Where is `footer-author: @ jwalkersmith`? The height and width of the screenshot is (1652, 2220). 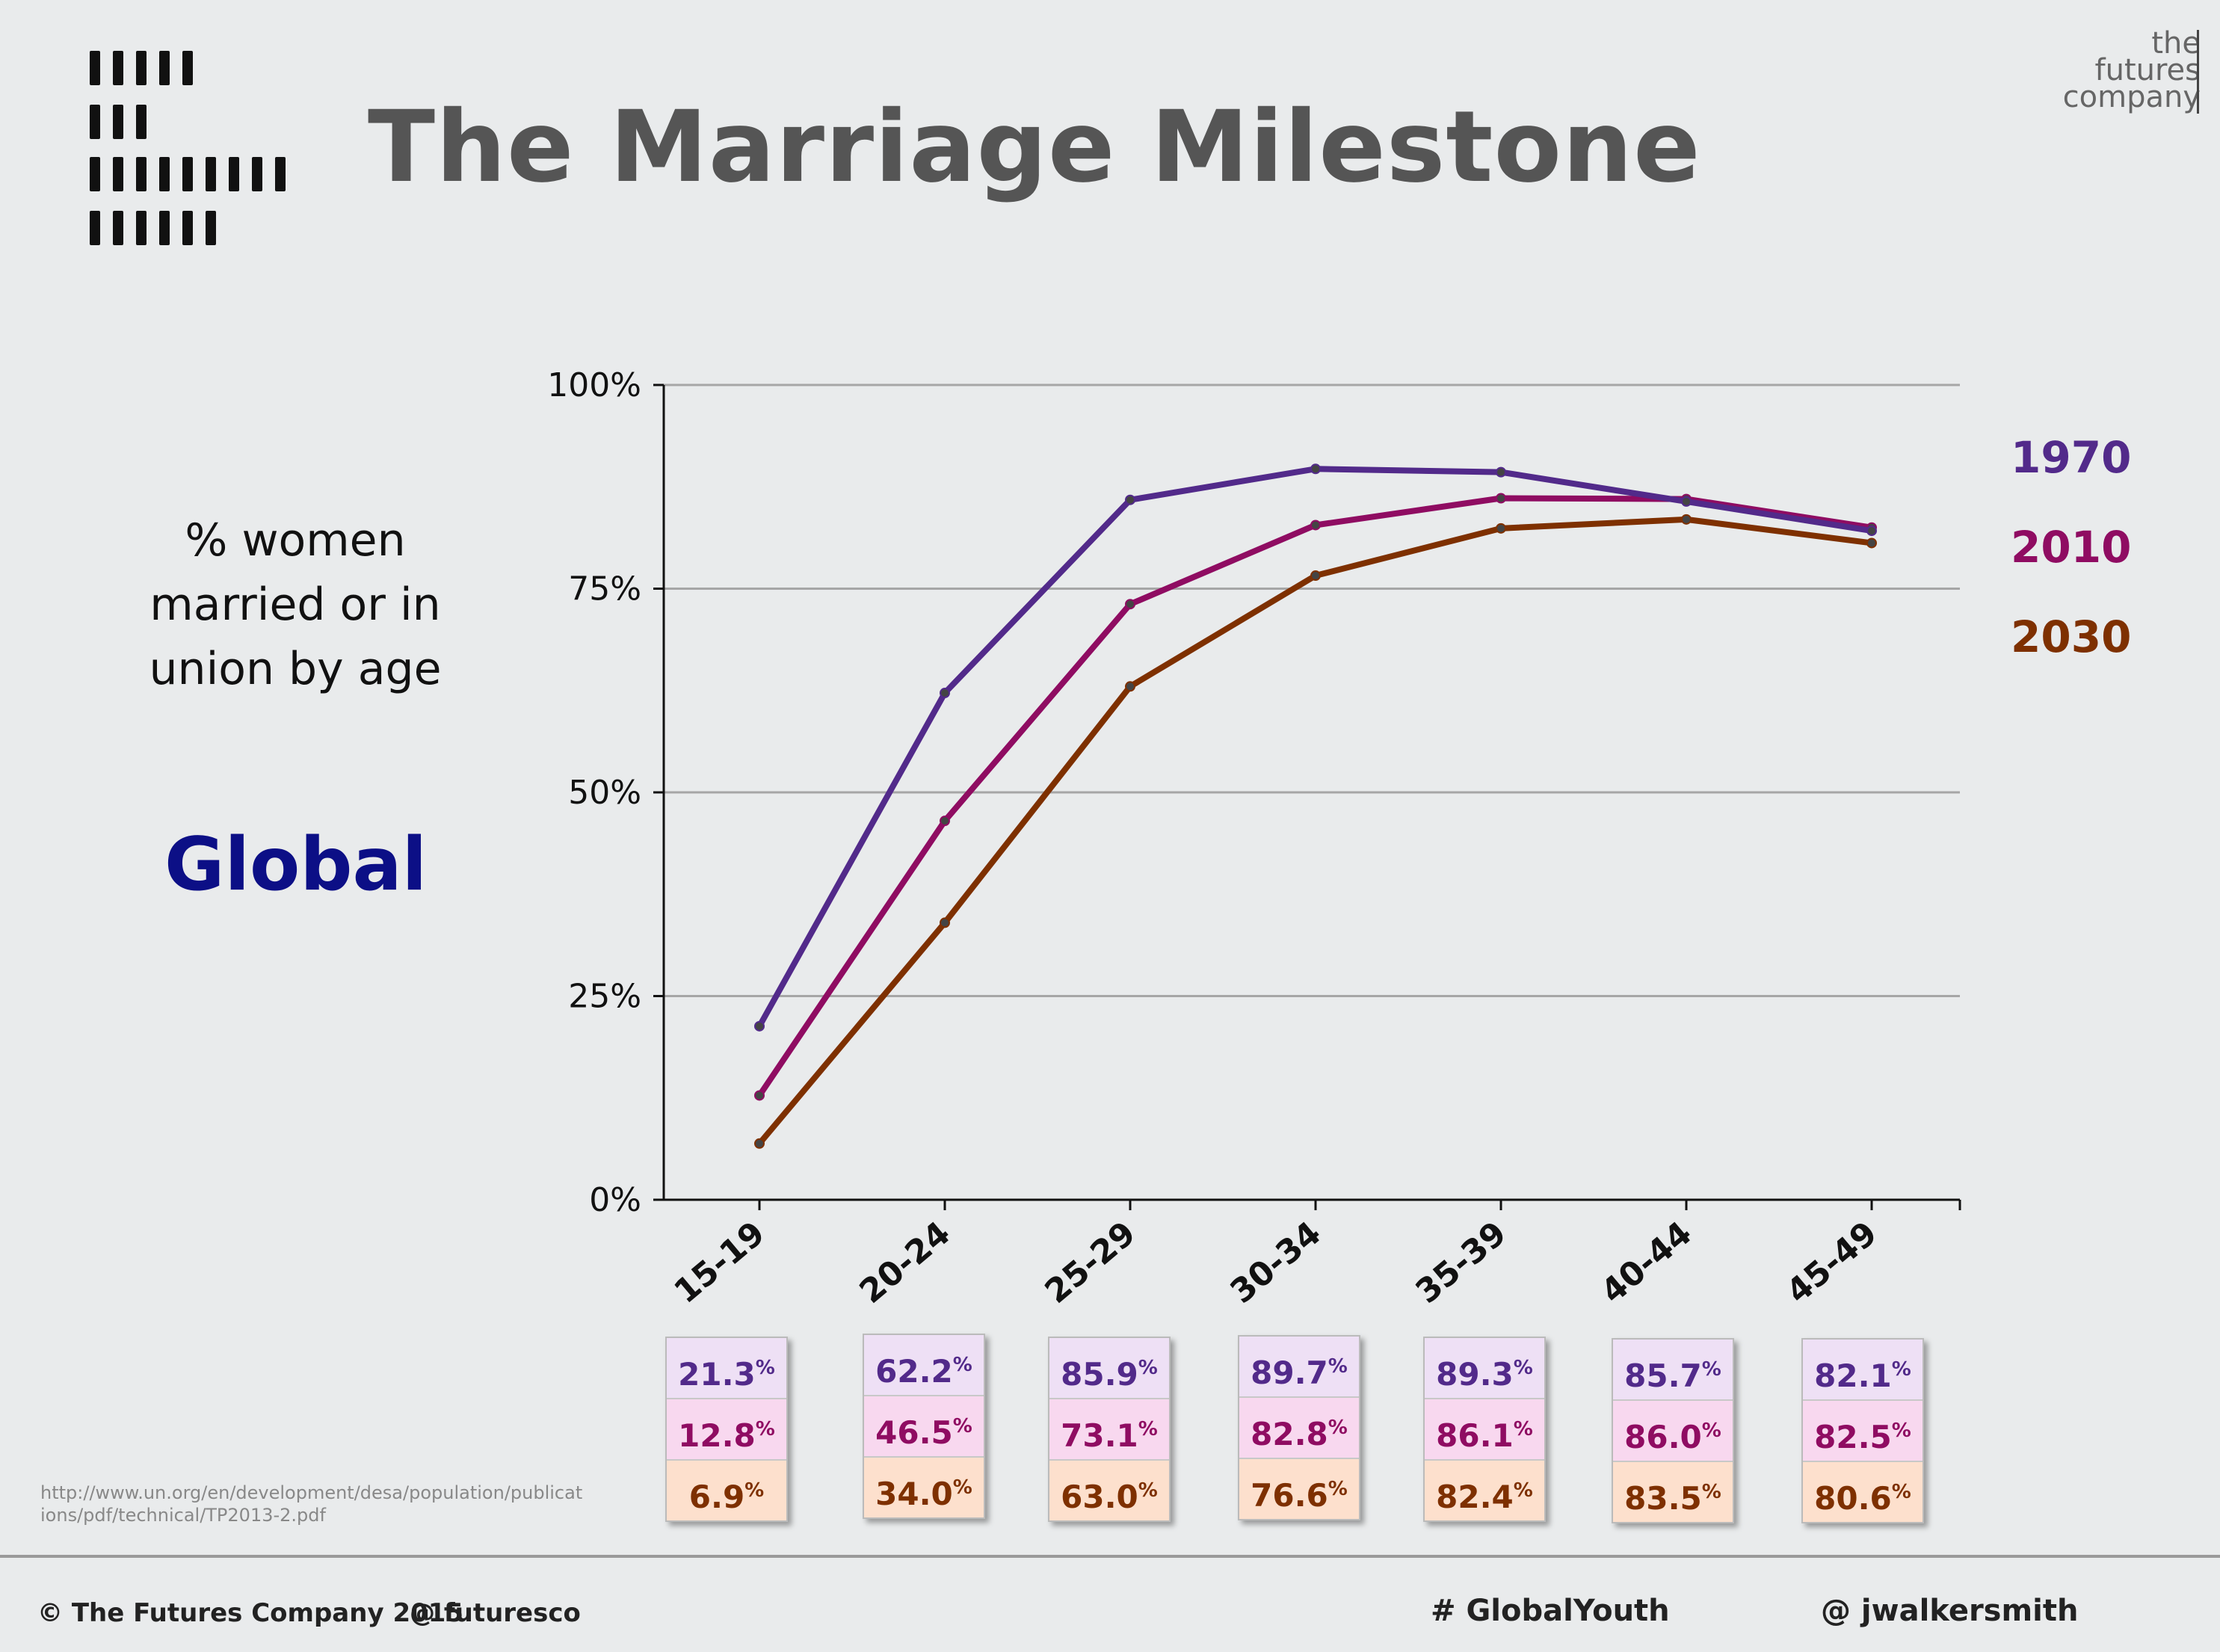 footer-author: @ jwalkersmith is located at coordinates (1950, 1611).